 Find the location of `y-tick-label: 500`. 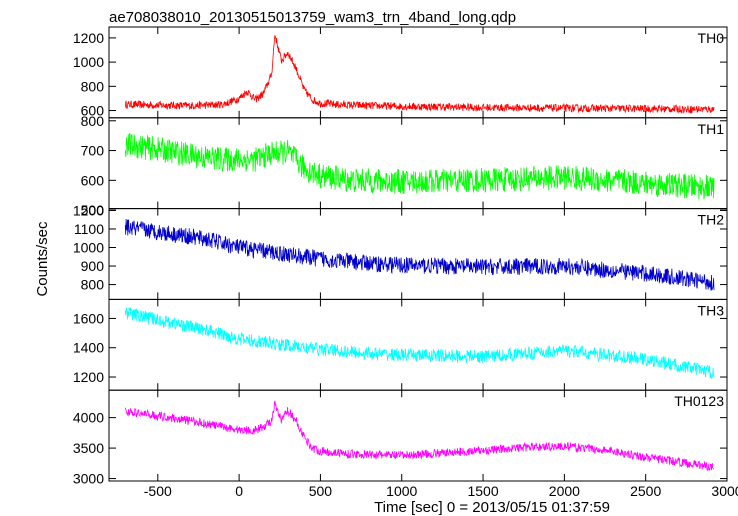

y-tick-label: 500 is located at coordinates (93, 210).